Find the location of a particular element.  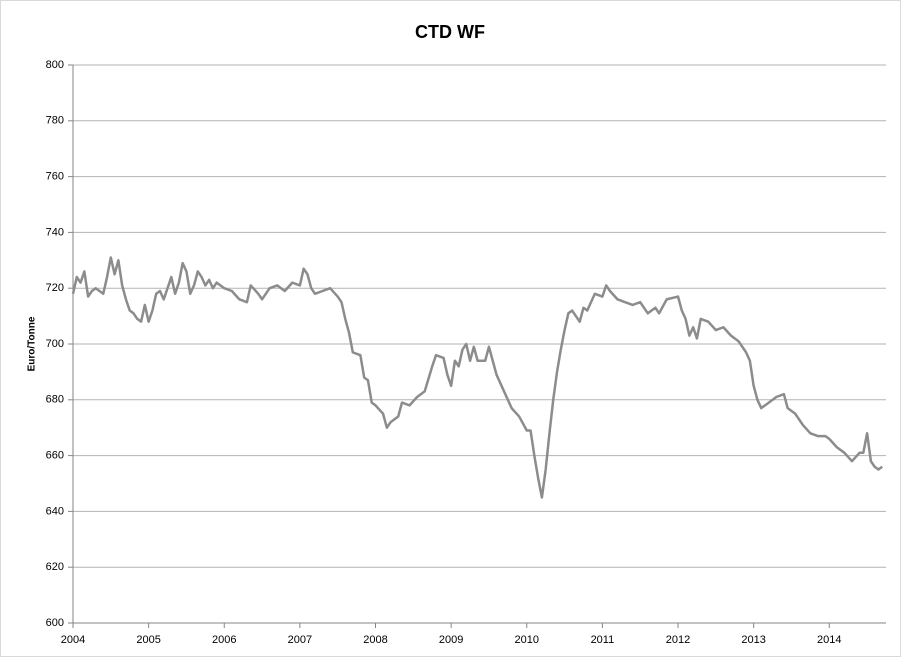

x-tick-label: 2004 is located at coordinates (73, 640).